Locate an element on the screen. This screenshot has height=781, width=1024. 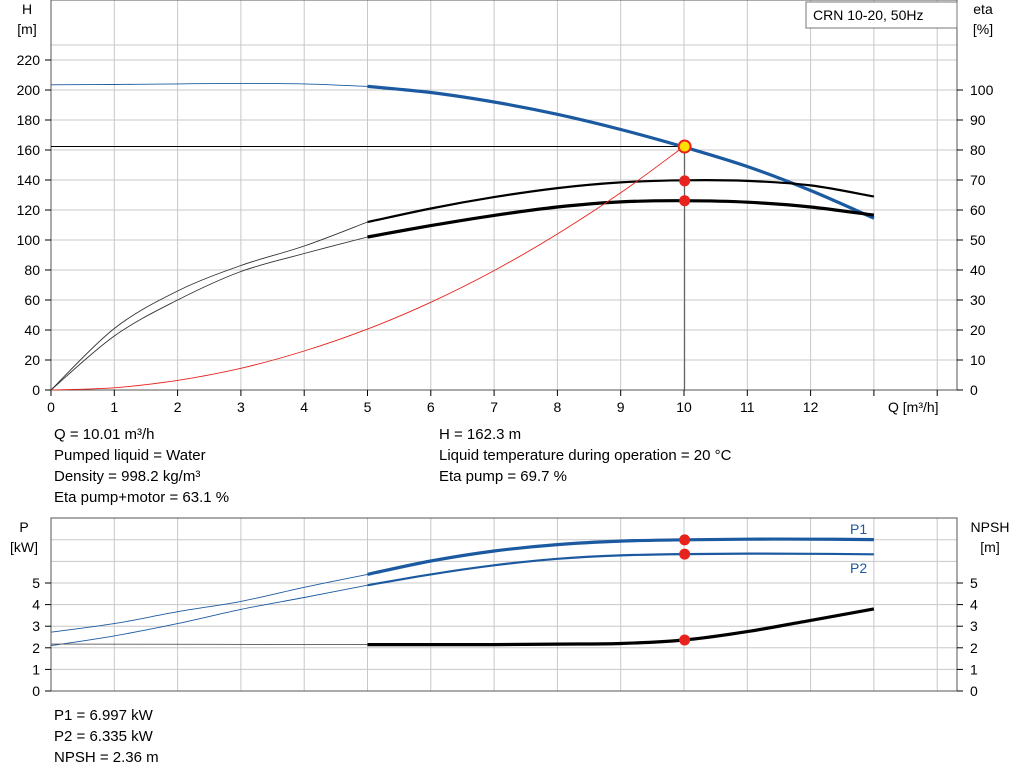
y-right-tick-label: 70 is located at coordinates (978, 180).